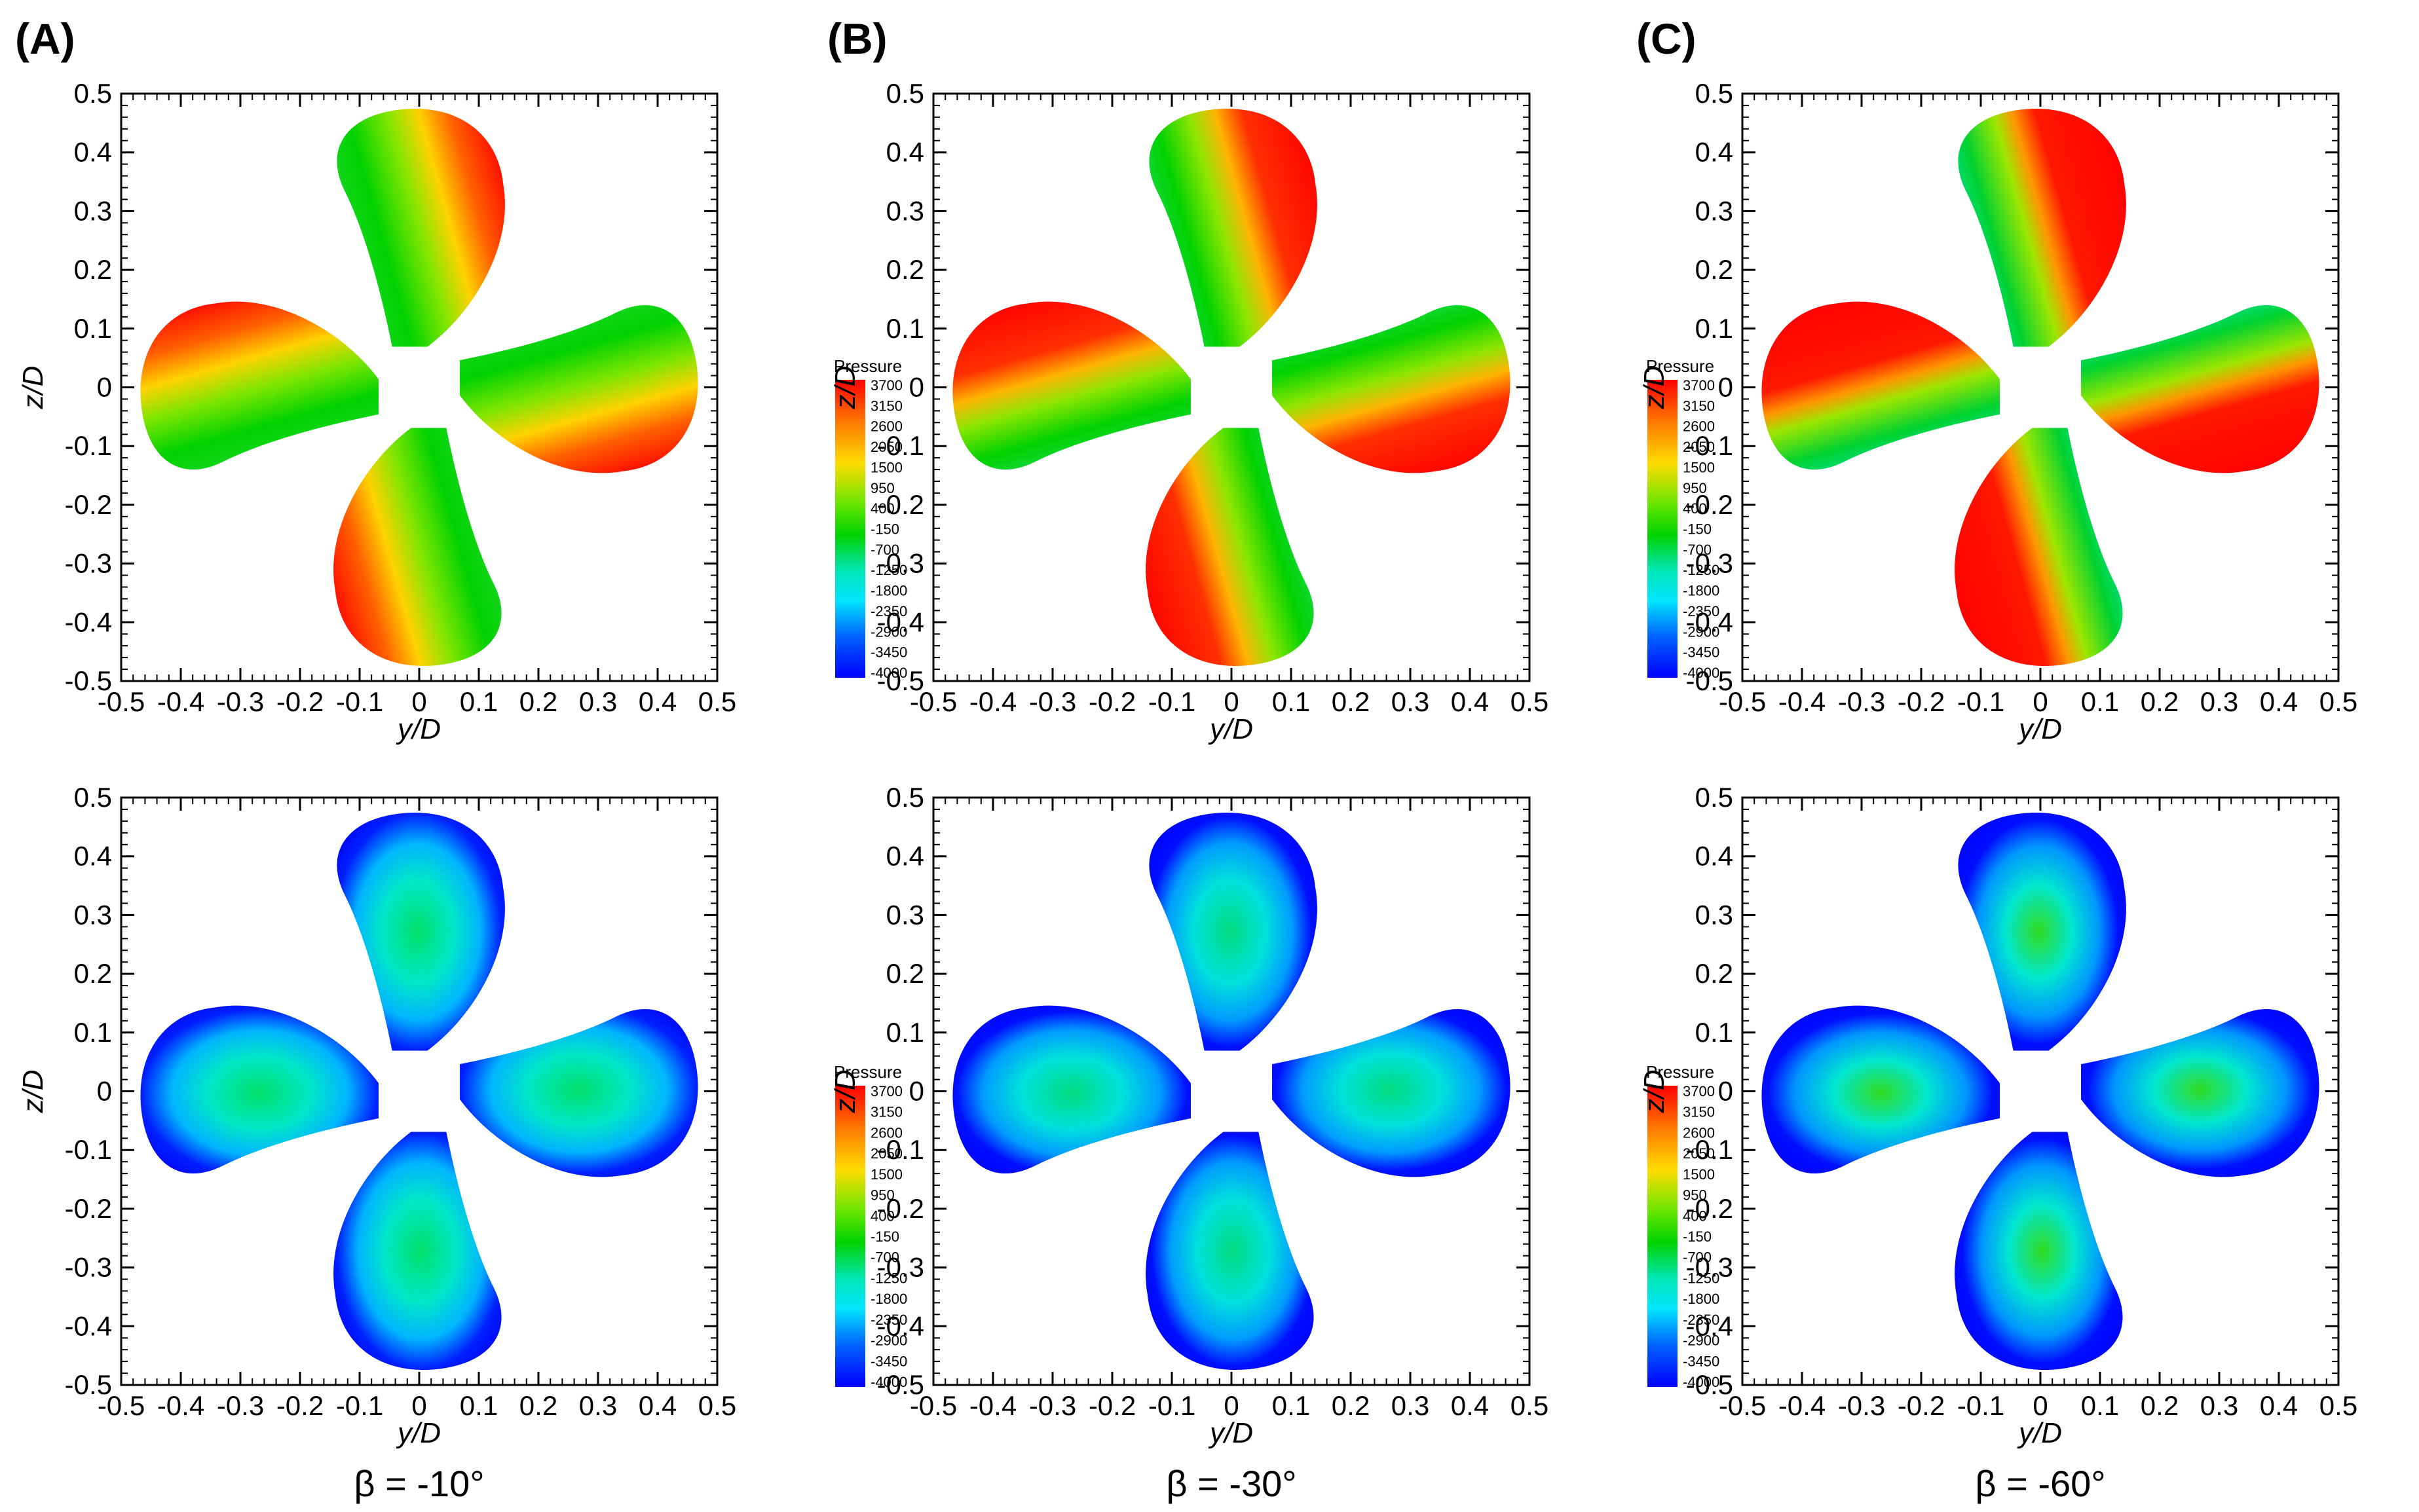 The height and width of the screenshot is (1512, 2419). What do you see at coordinates (1699, 426) in the screenshot?
I see `colorbar-level-label: 2600` at bounding box center [1699, 426].